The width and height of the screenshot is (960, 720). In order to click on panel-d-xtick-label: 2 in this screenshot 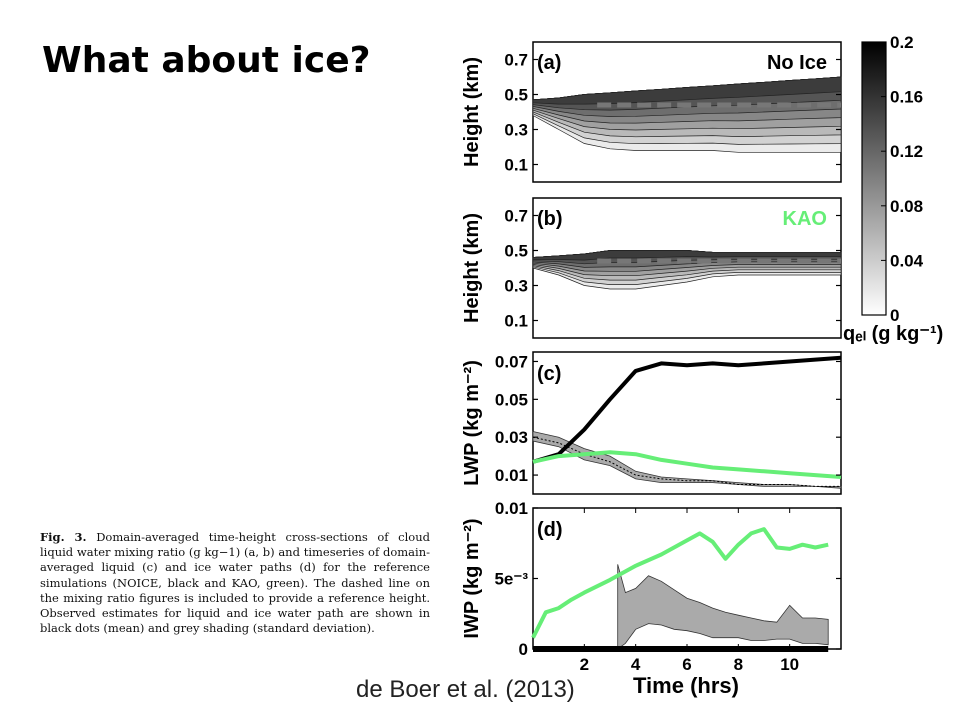, I will do `click(584, 664)`.